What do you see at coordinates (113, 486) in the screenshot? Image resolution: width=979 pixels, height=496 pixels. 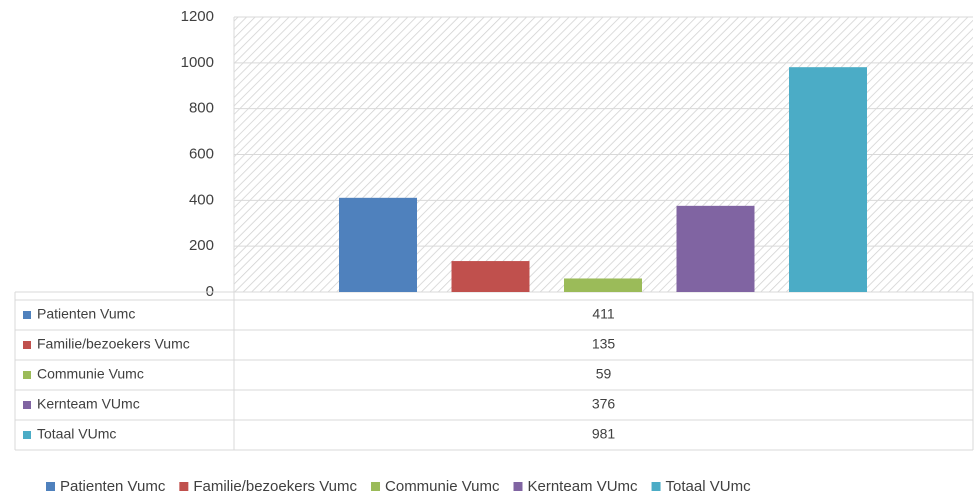 I see `legend-label: Patienten Vumc` at bounding box center [113, 486].